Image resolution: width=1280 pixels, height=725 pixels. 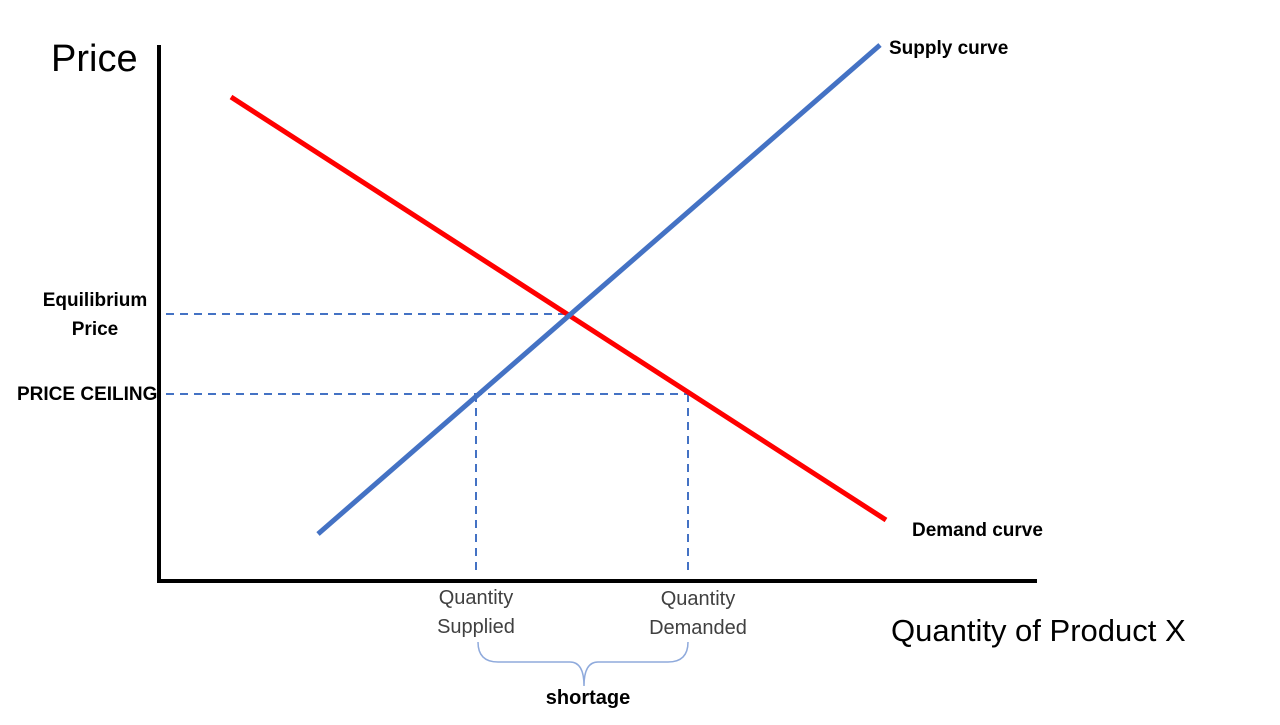 What do you see at coordinates (588, 698) in the screenshot?
I see `shortage-label: shortage` at bounding box center [588, 698].